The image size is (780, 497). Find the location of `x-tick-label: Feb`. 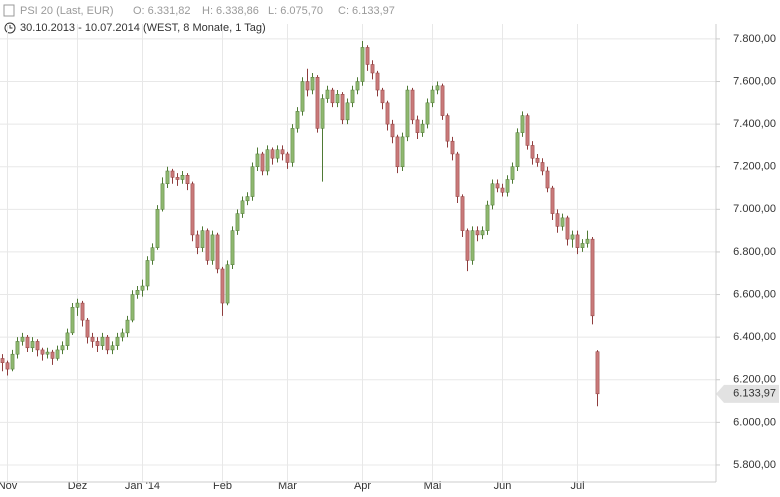

x-tick-label: Feb is located at coordinates (222, 486).